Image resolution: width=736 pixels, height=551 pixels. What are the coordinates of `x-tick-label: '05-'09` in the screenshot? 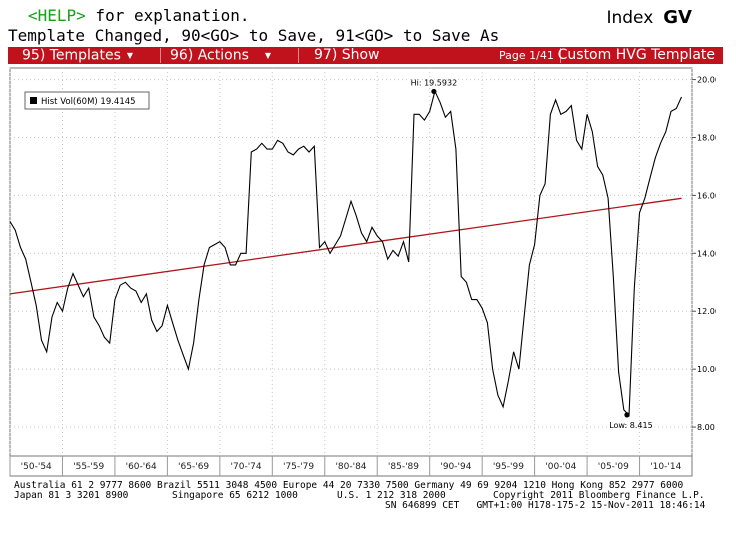 It's located at (613, 467).